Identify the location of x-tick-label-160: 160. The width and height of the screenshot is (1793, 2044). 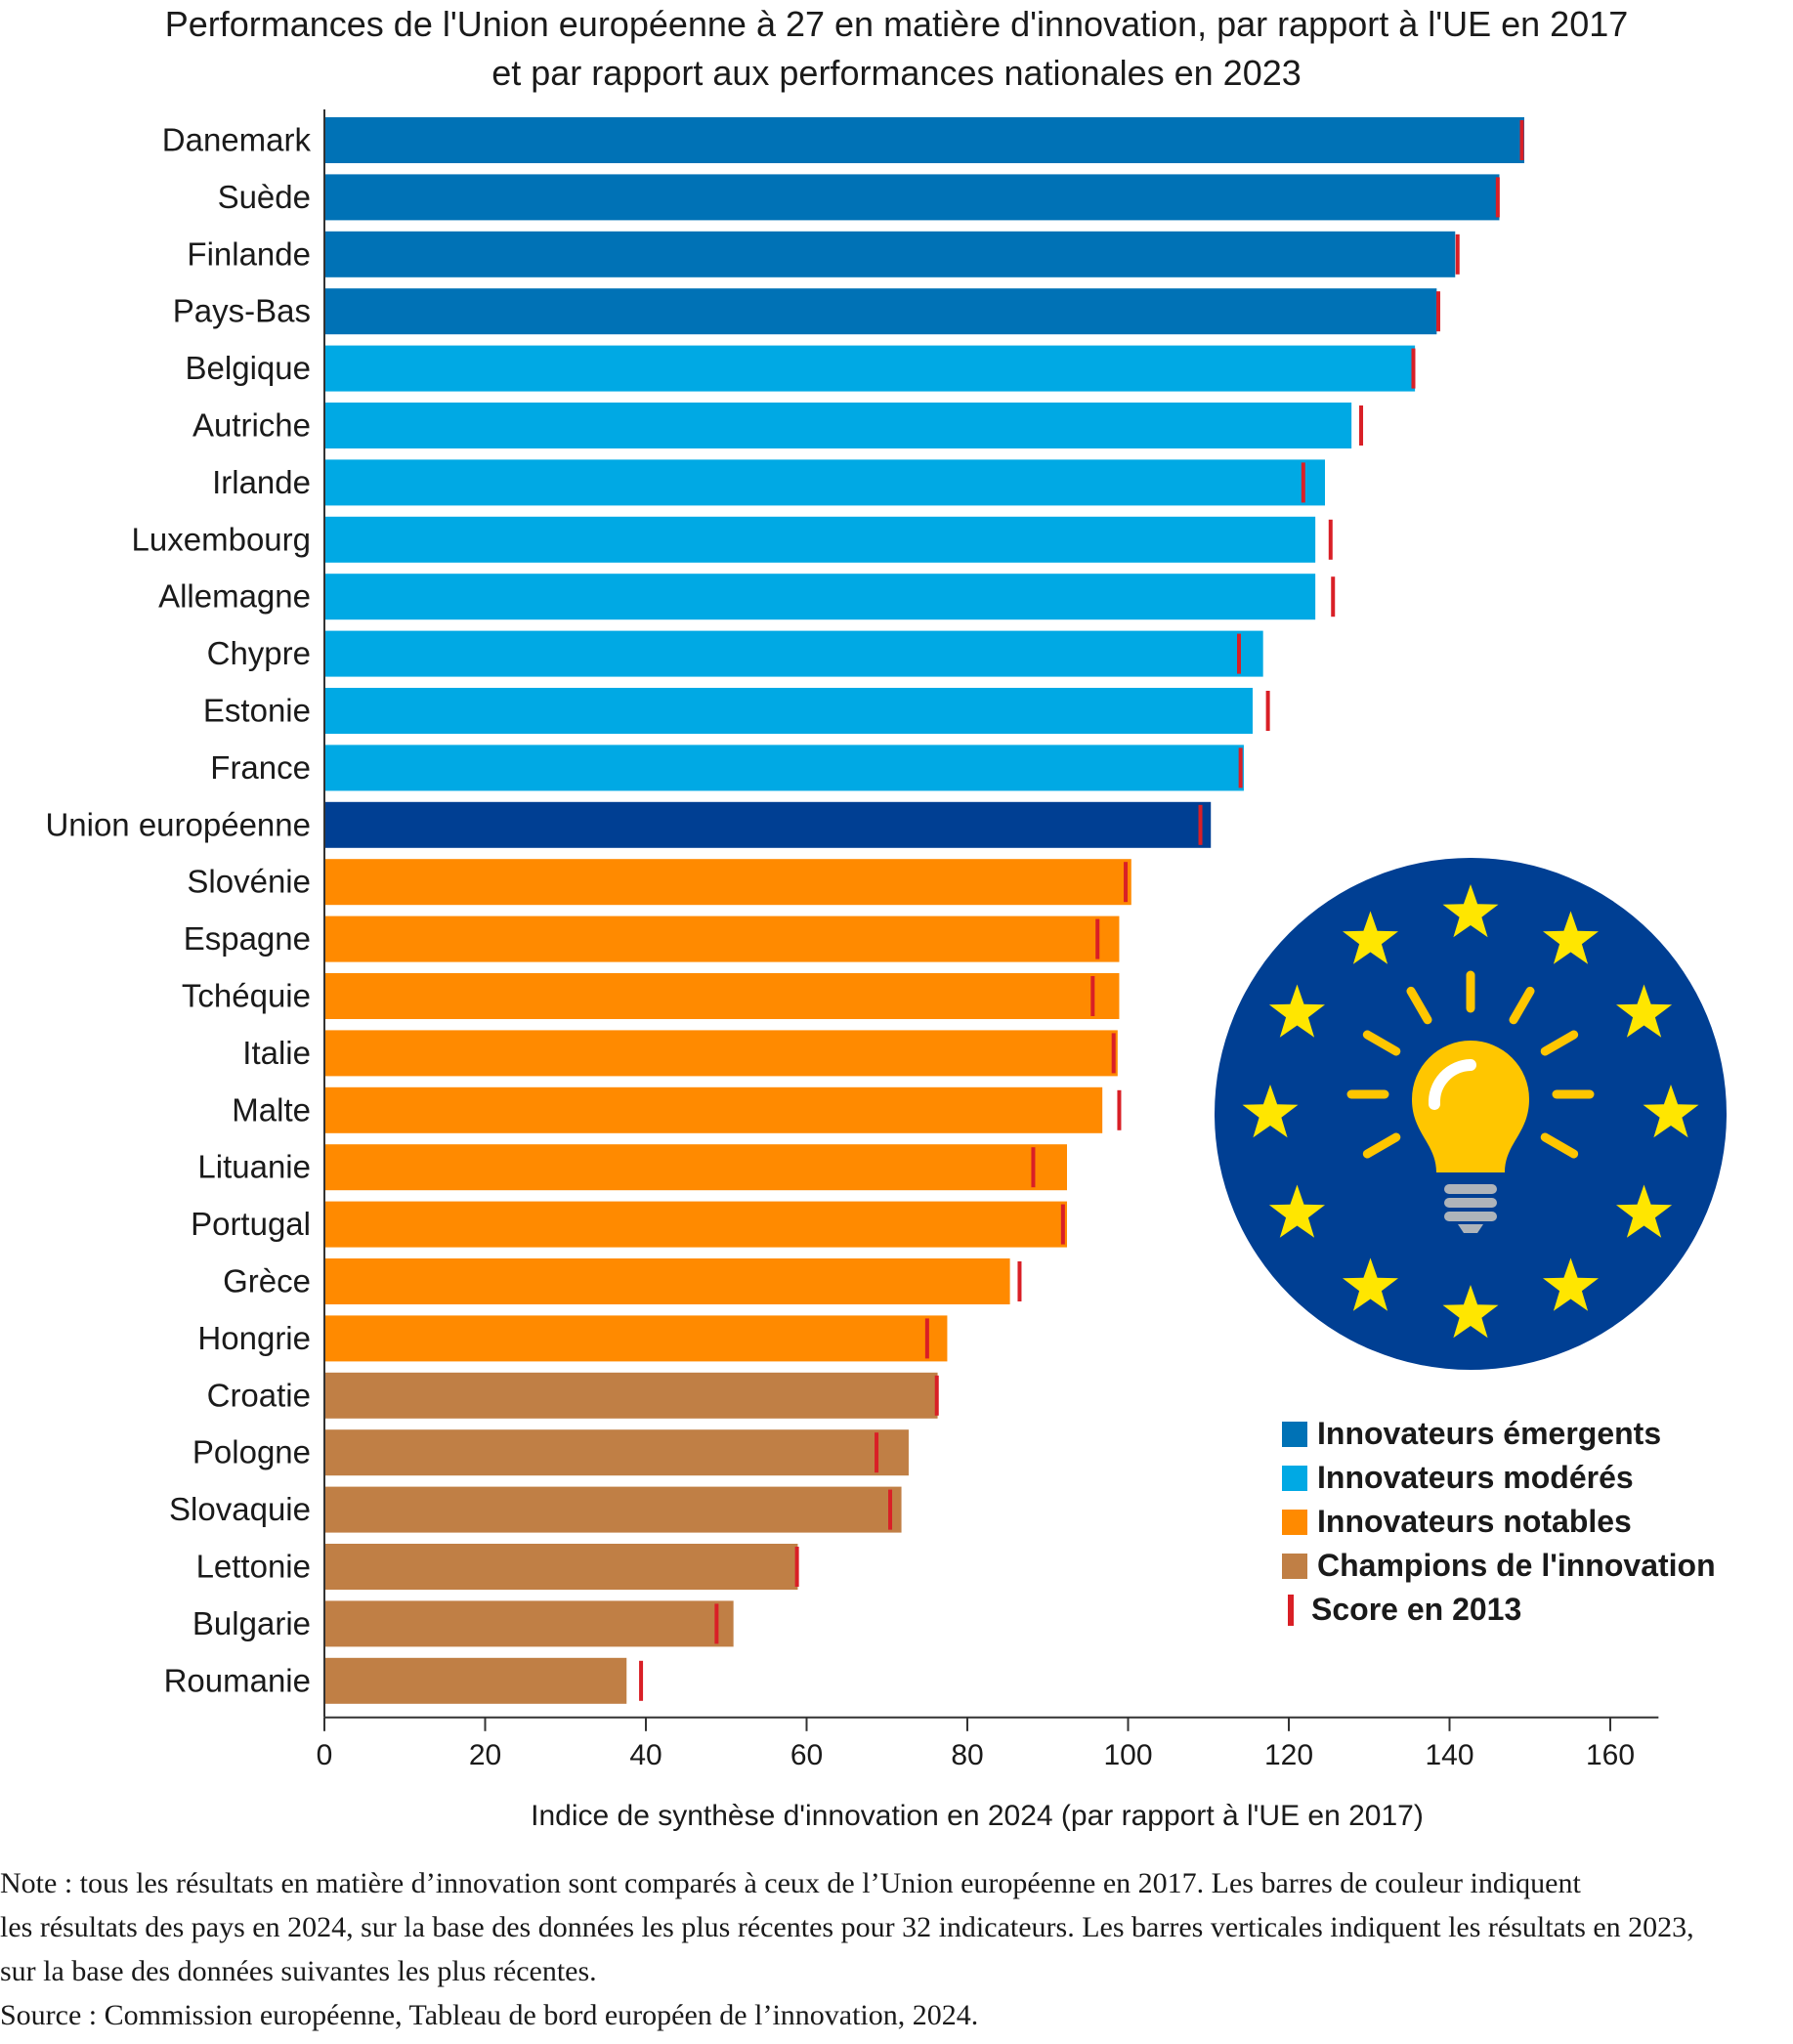
(1611, 1755).